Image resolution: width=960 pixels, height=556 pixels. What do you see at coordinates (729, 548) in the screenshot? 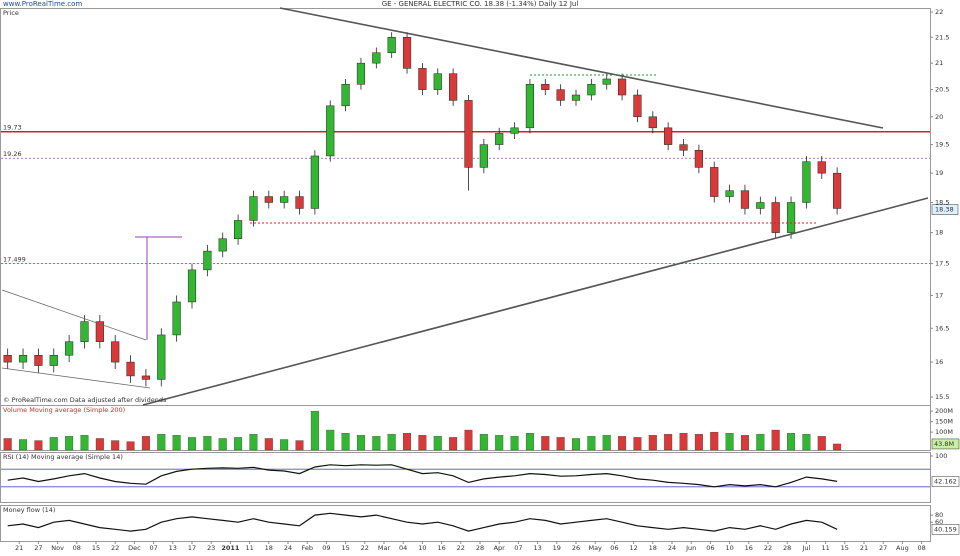
I see `x-tick-label: 10` at bounding box center [729, 548].